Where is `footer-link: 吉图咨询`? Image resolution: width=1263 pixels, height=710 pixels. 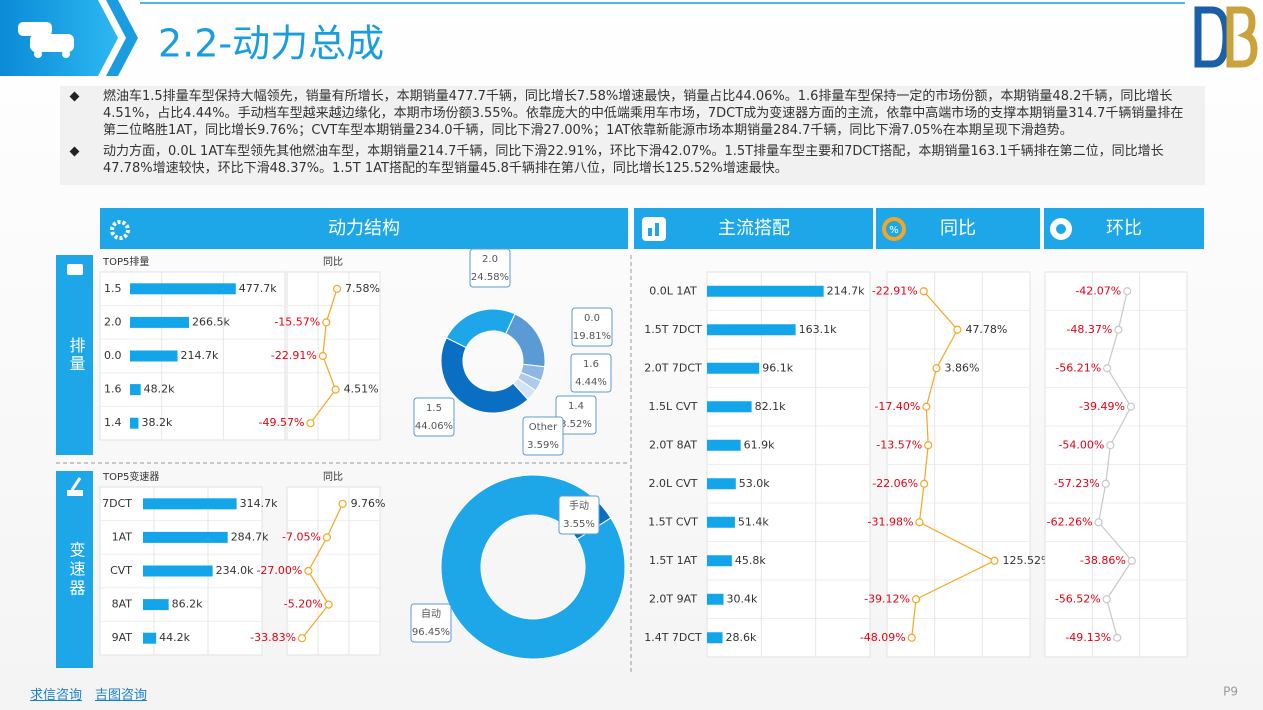 footer-link: 吉图咨询 is located at coordinates (121, 695).